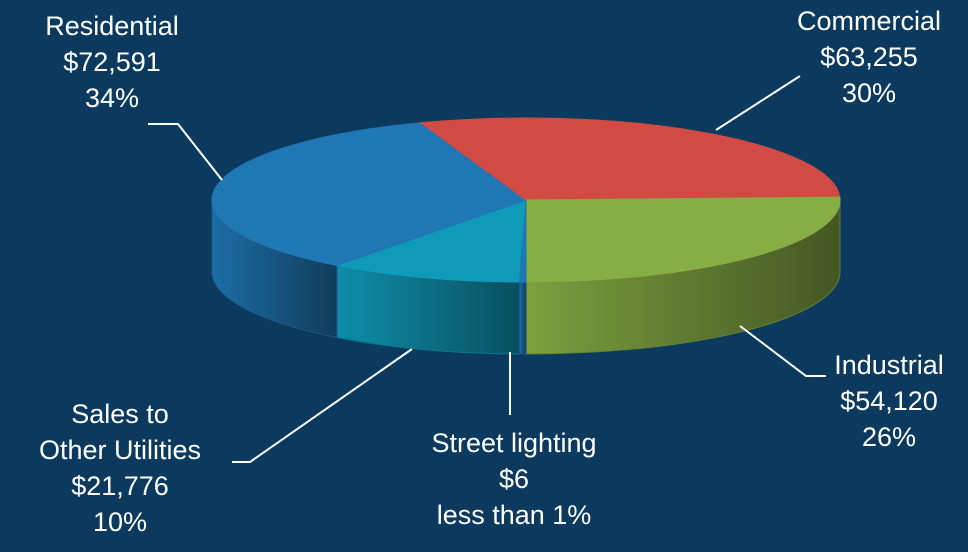 This screenshot has height=552, width=968. Describe the element at coordinates (514, 443) in the screenshot. I see `label-street-lighting-name: Street lighting` at that location.